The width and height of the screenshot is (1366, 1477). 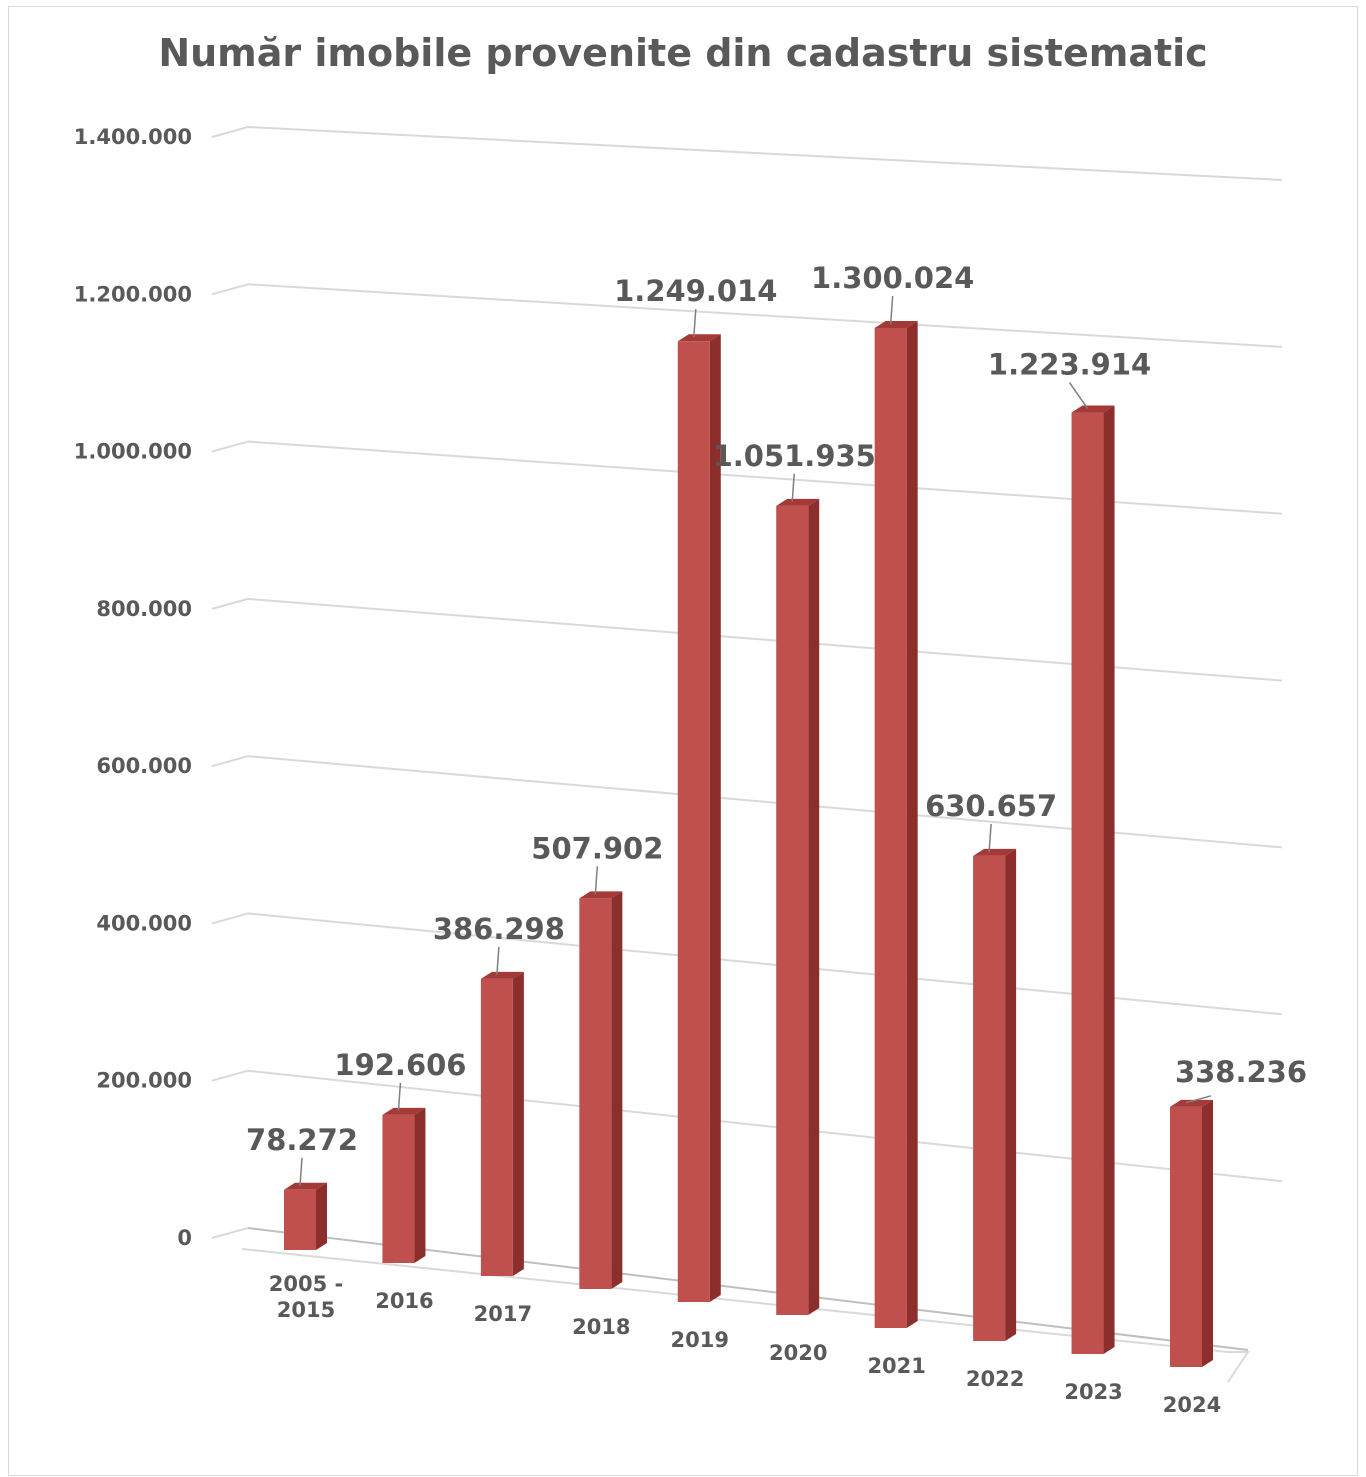 What do you see at coordinates (184, 1238) in the screenshot?
I see `y-tick-label: 0` at bounding box center [184, 1238].